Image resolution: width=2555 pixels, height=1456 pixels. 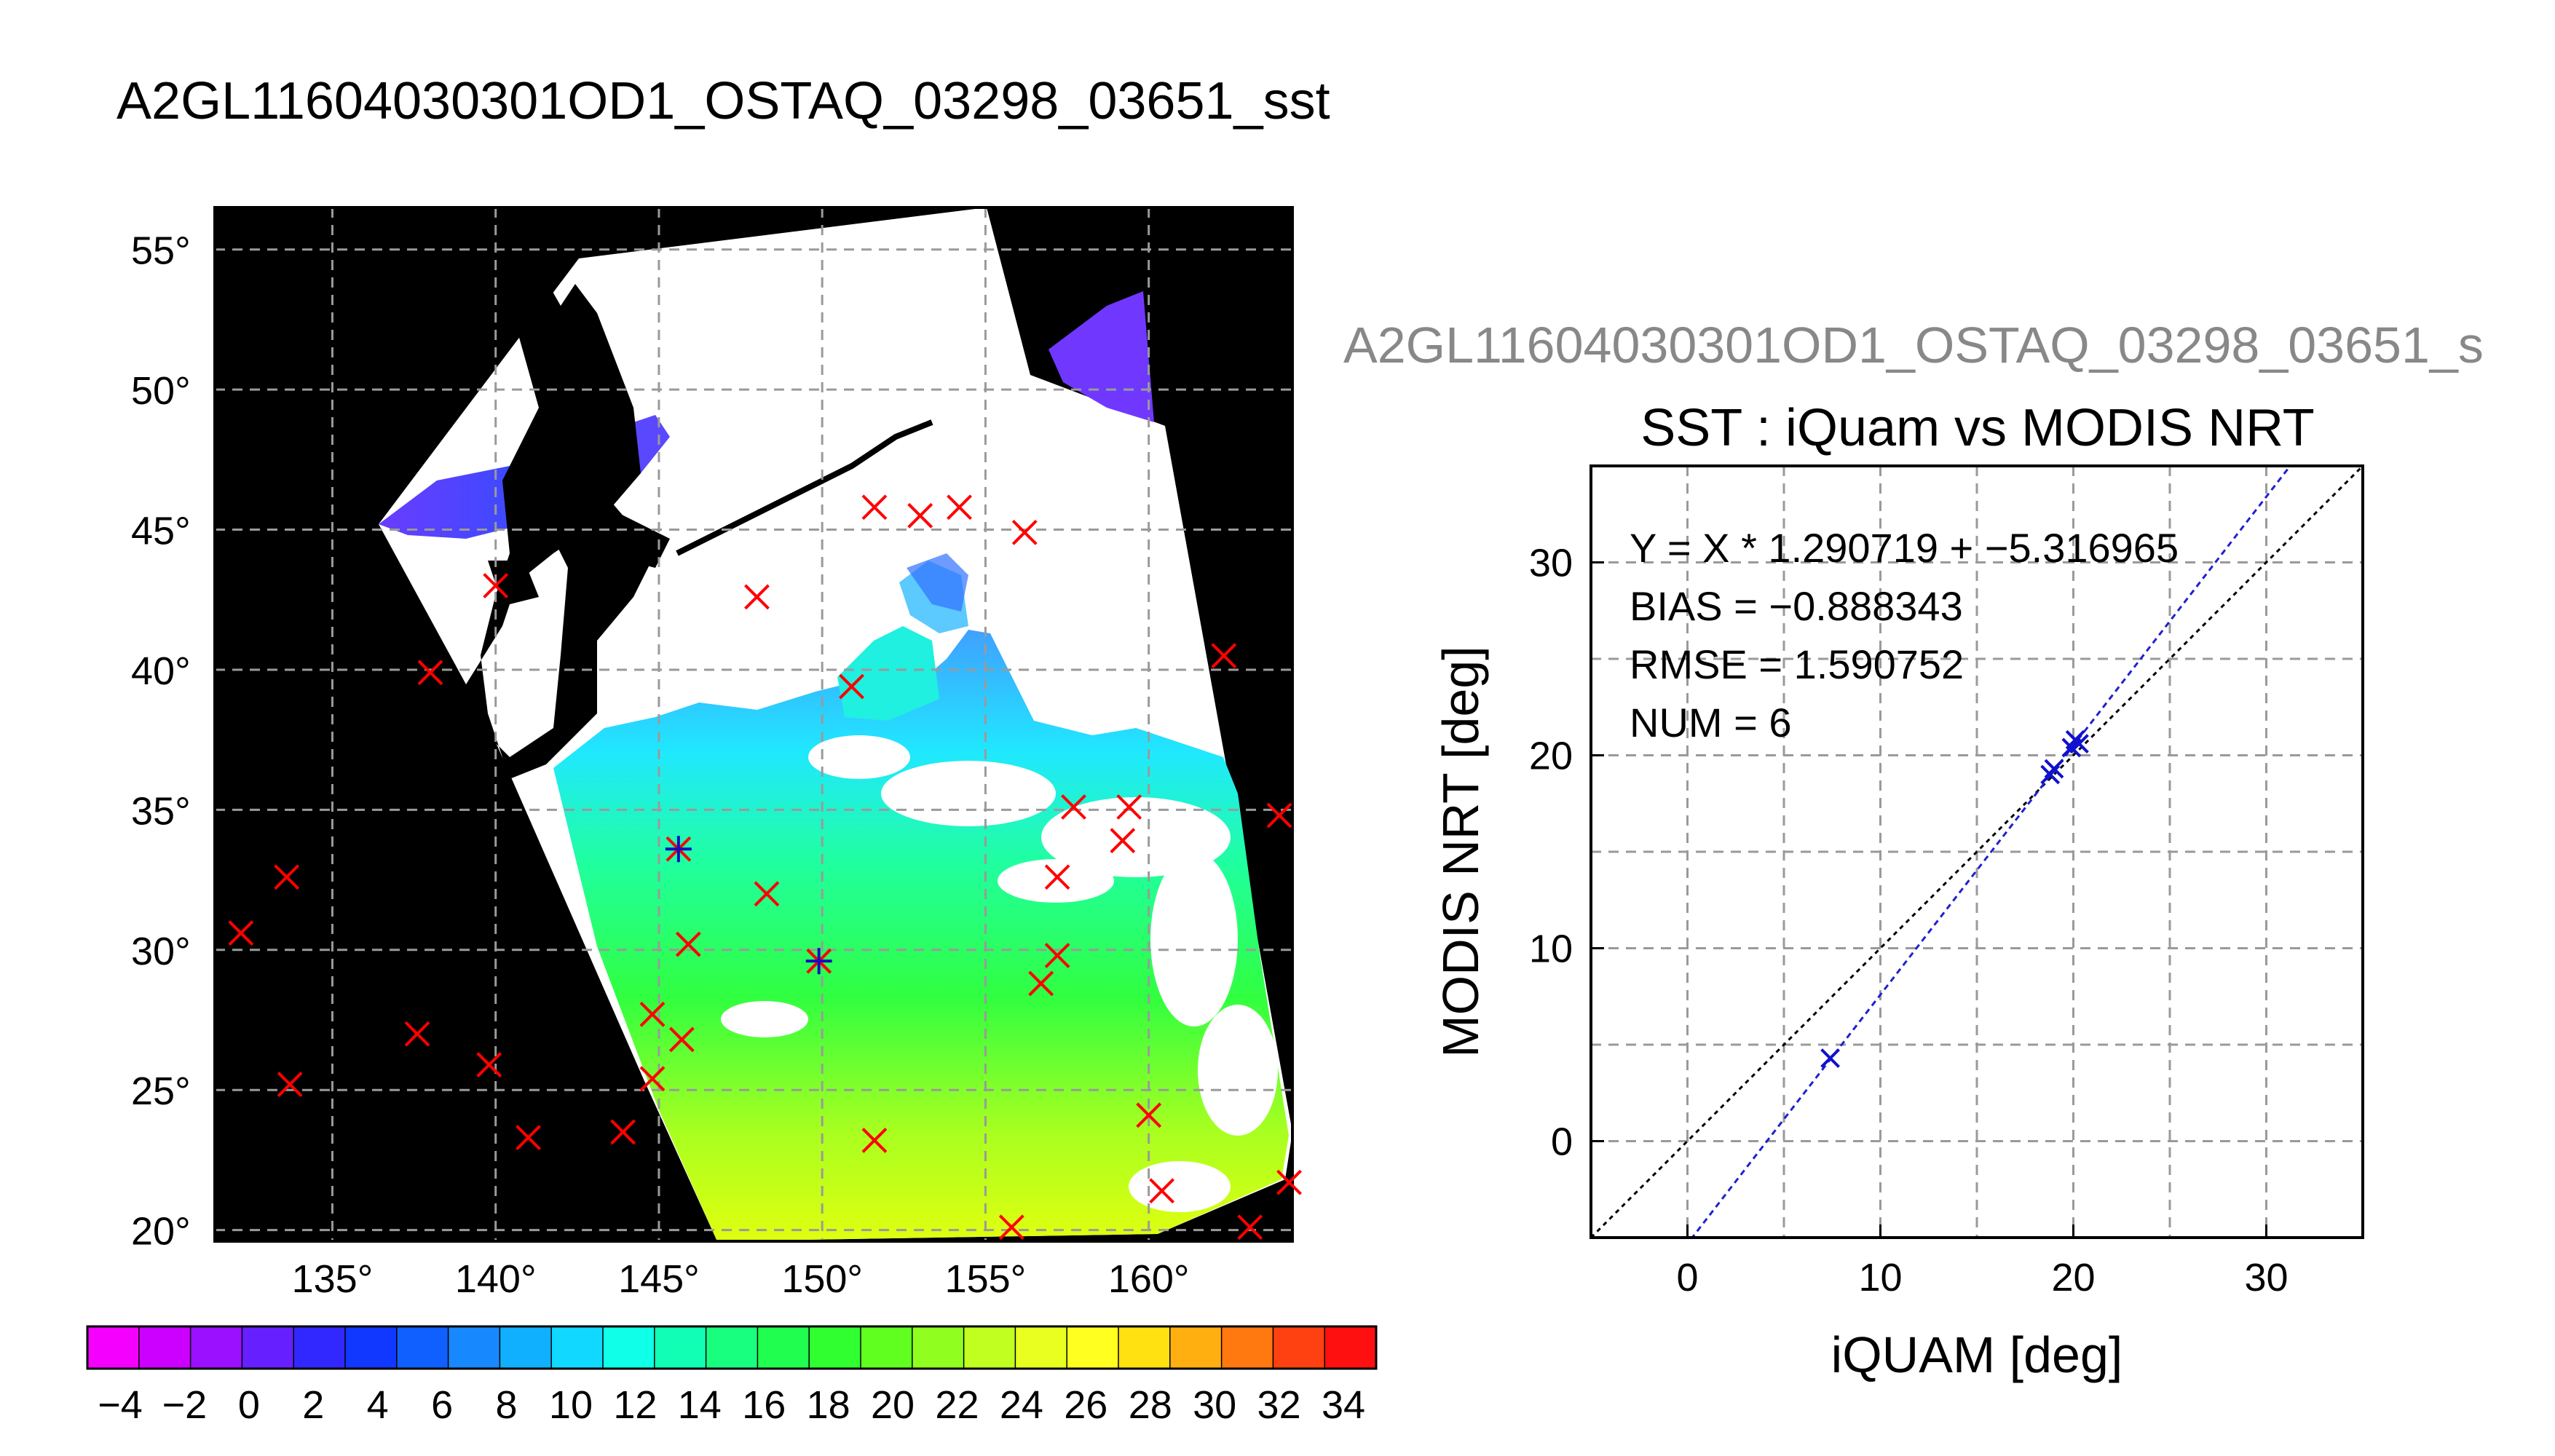 What do you see at coordinates (804, 487) in the screenshot?
I see `kuril-islands` at bounding box center [804, 487].